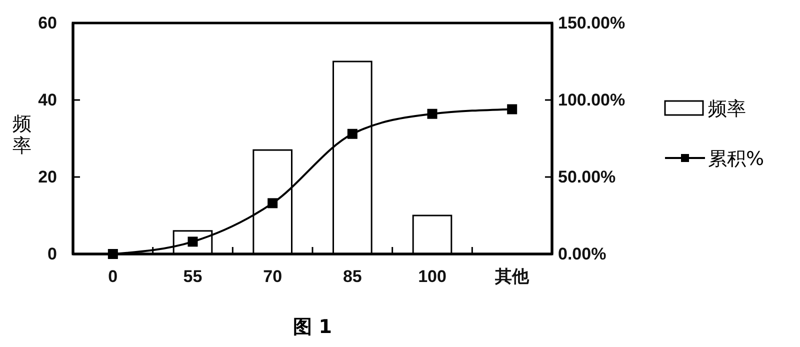  I want to click on x-tick-label: 0, so click(113, 276).